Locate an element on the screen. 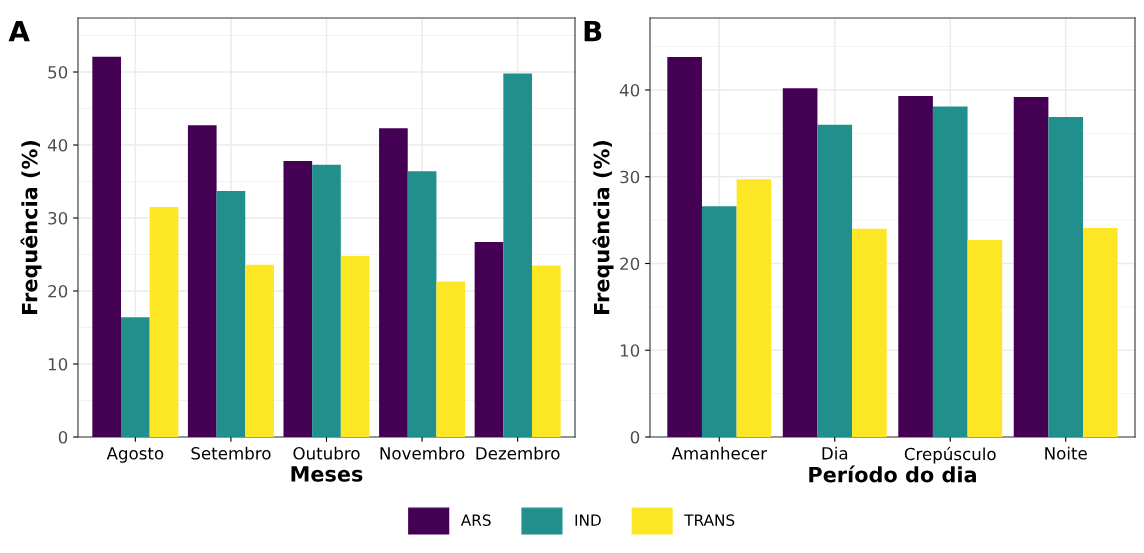  x-tick-label: Amanhecer is located at coordinates (719, 453).